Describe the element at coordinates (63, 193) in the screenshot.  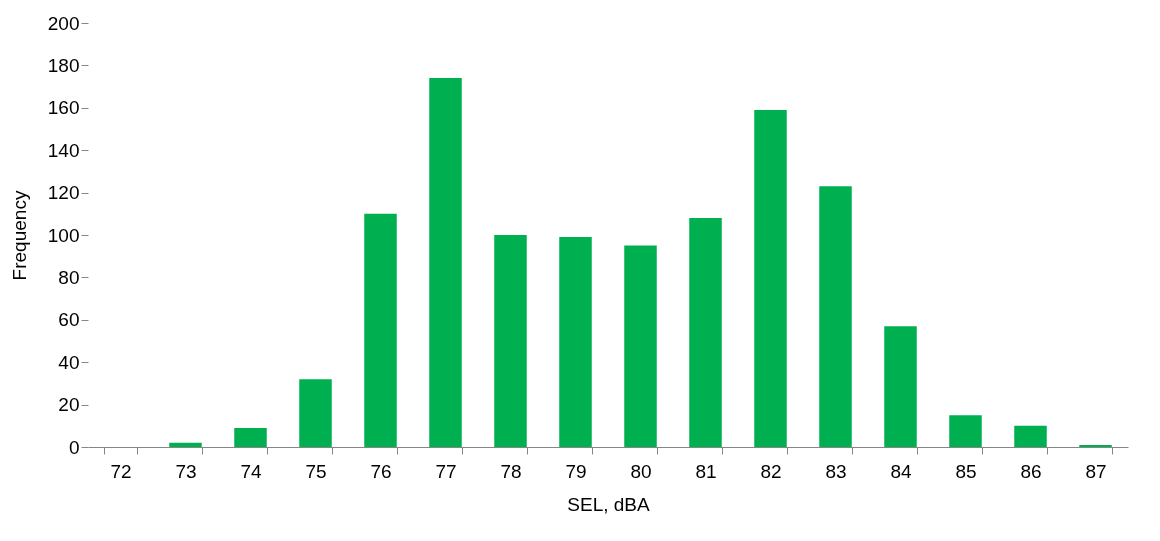
I see `y-tick-label: 120` at that location.